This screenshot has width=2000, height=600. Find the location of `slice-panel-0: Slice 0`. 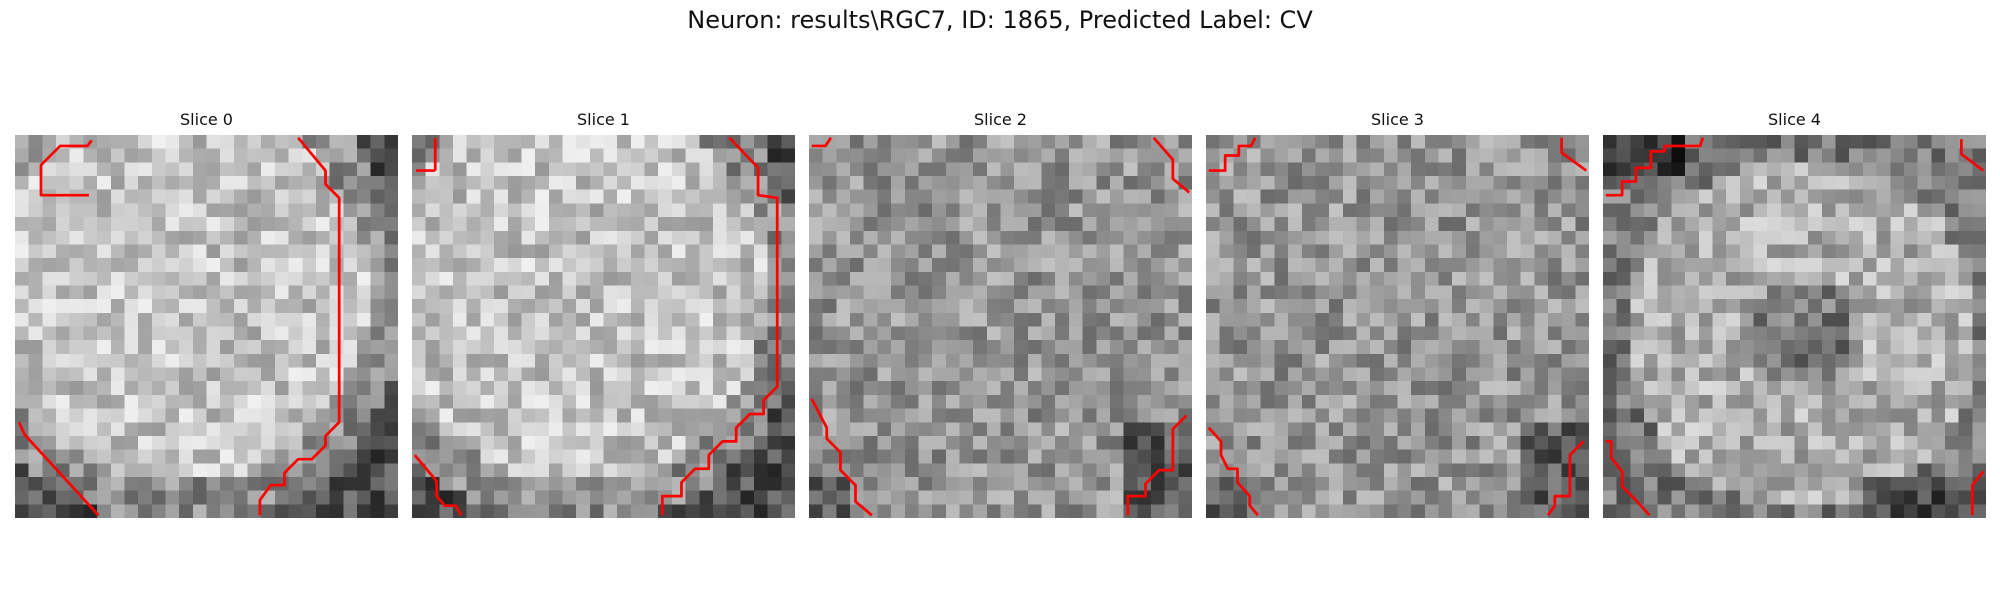

slice-panel-0: Slice 0 is located at coordinates (206, 313).